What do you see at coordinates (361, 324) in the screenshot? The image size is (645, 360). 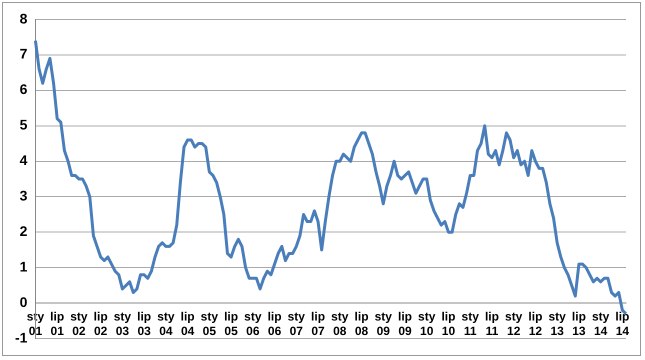 I see `x-tick-label: lip 08` at bounding box center [361, 324].